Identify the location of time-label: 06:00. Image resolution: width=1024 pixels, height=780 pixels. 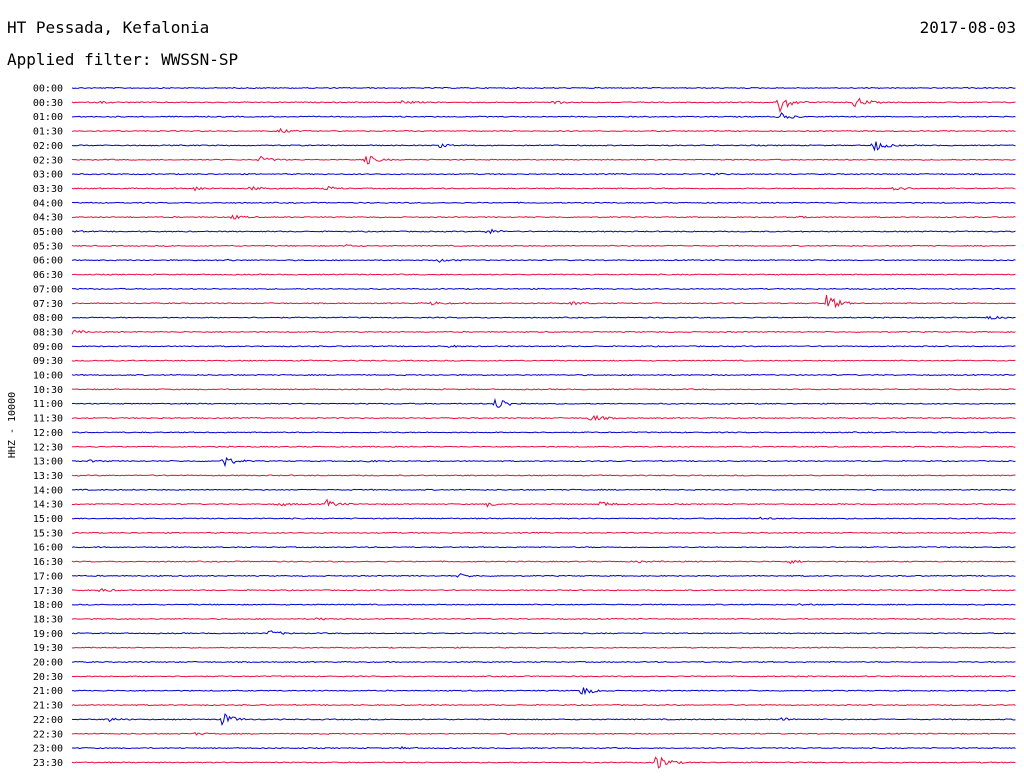
(48, 261).